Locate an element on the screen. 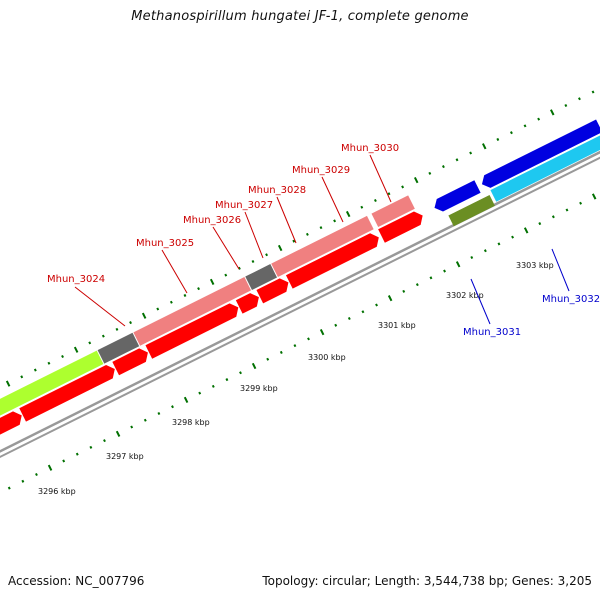  scale-tick-label: 3296 kbp is located at coordinates (57, 491).